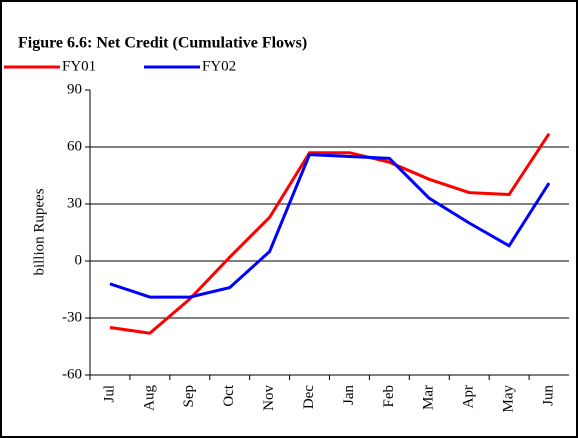 The width and height of the screenshot is (578, 438). Describe the element at coordinates (389, 396) in the screenshot. I see `x-tick-label: Feb` at that location.